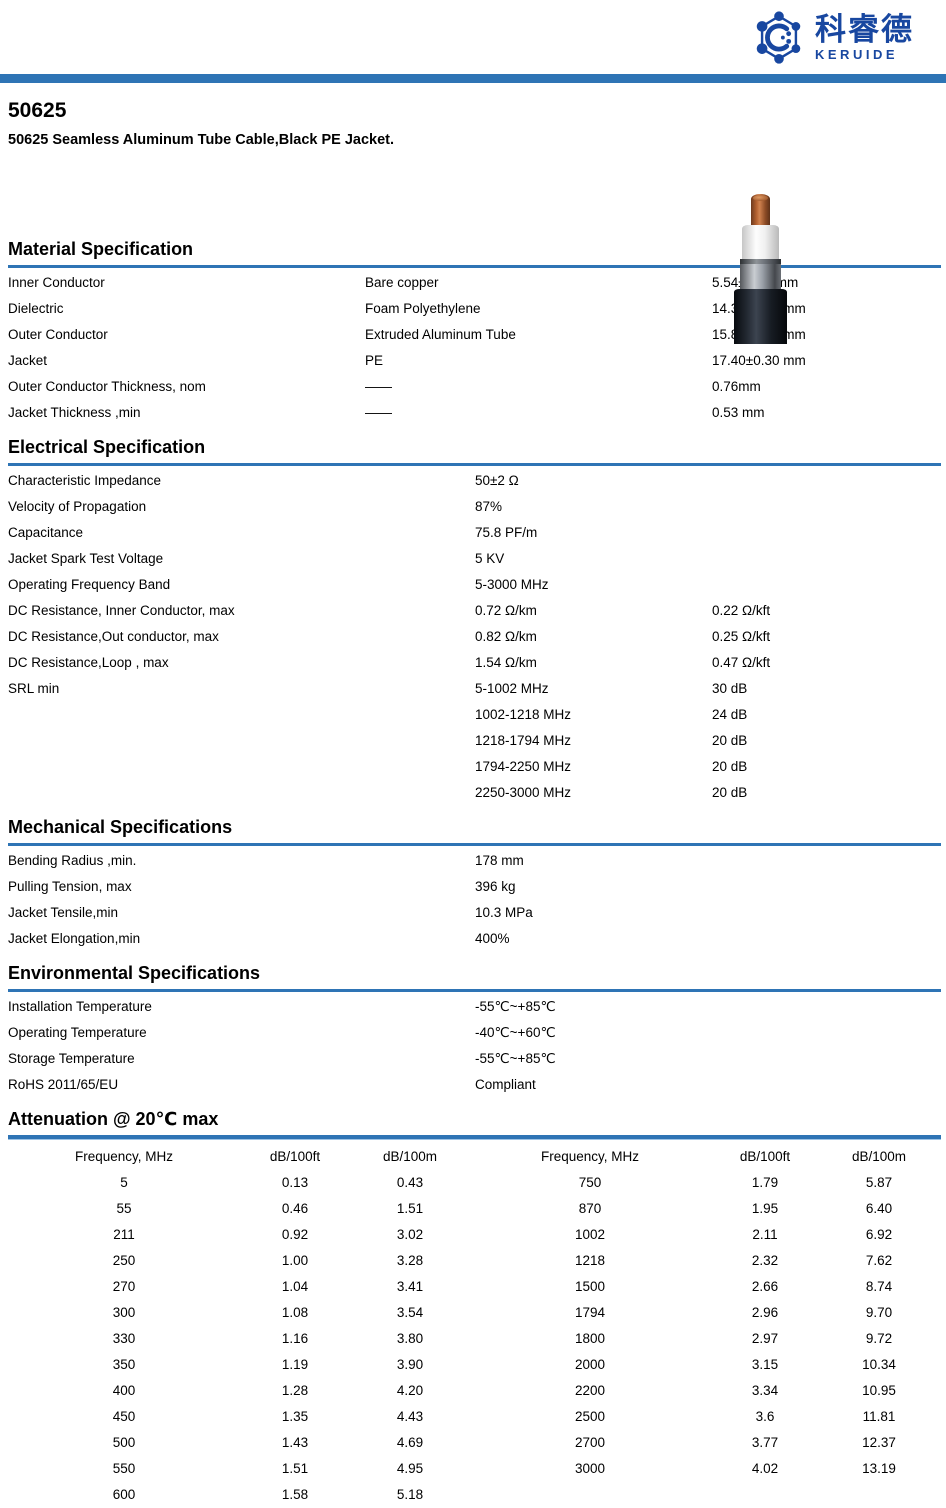 The width and height of the screenshot is (946, 1508). What do you see at coordinates (515, 1006) in the screenshot?
I see `table-cell: -55℃~+85℃` at bounding box center [515, 1006].